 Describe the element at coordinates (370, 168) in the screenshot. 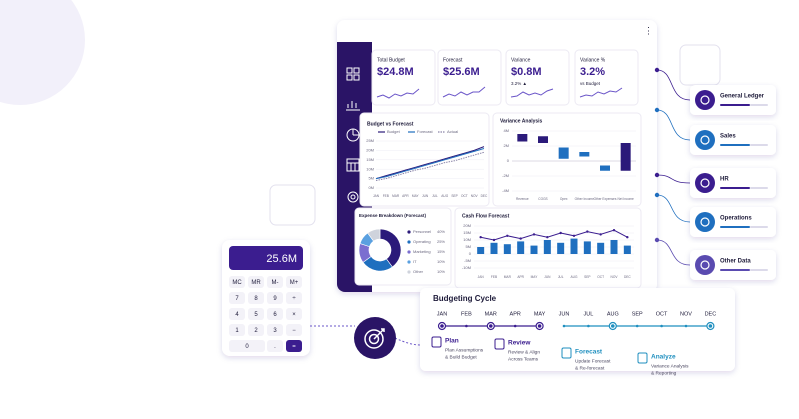

I see `y-tick-label: 10M` at that location.